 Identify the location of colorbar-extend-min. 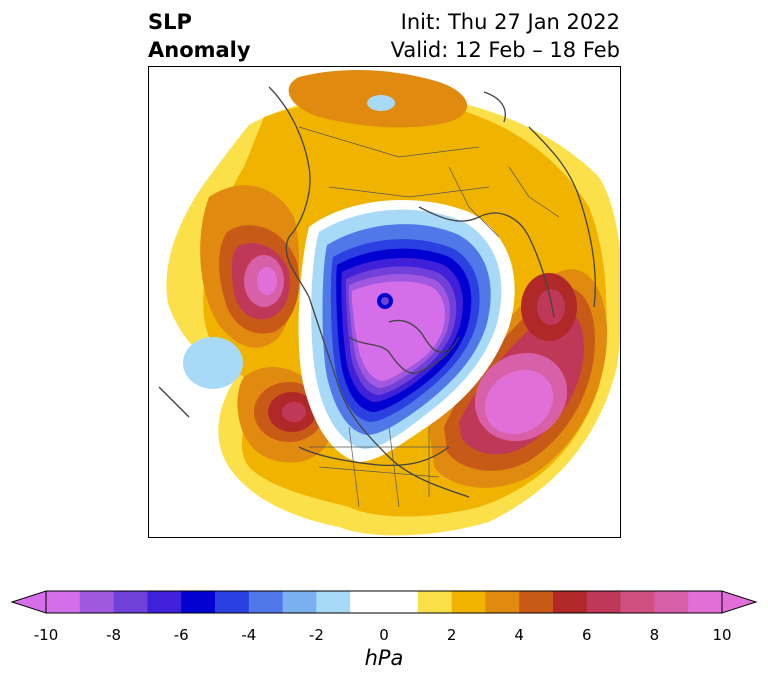
(28, 602).